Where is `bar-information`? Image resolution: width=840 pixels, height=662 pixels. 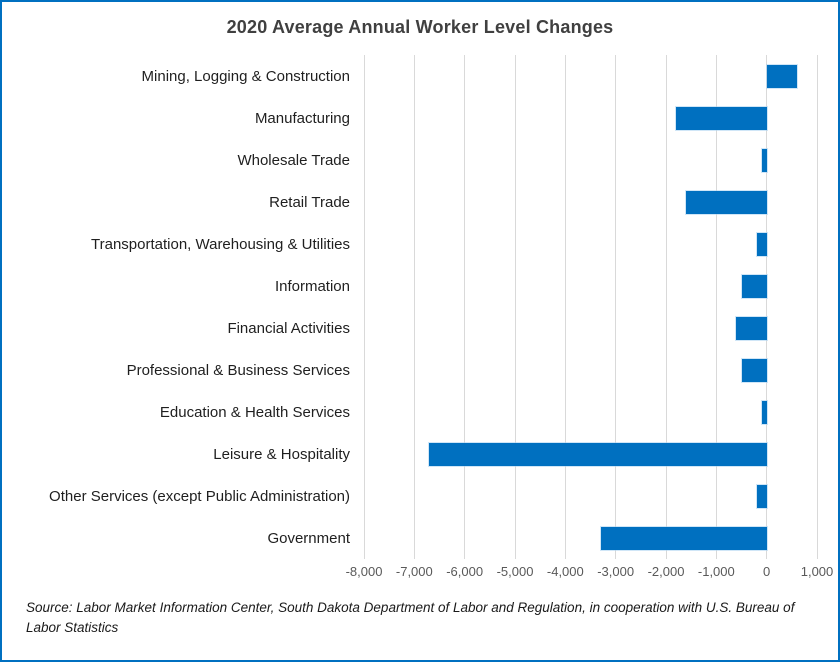 bar-information is located at coordinates (754, 286).